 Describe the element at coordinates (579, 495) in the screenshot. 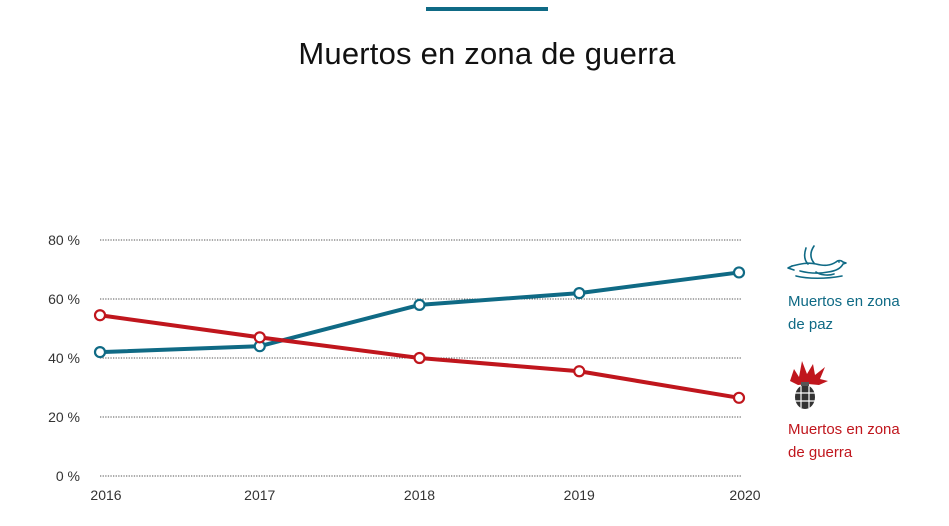

I see `x-tick-label: 2019` at that location.